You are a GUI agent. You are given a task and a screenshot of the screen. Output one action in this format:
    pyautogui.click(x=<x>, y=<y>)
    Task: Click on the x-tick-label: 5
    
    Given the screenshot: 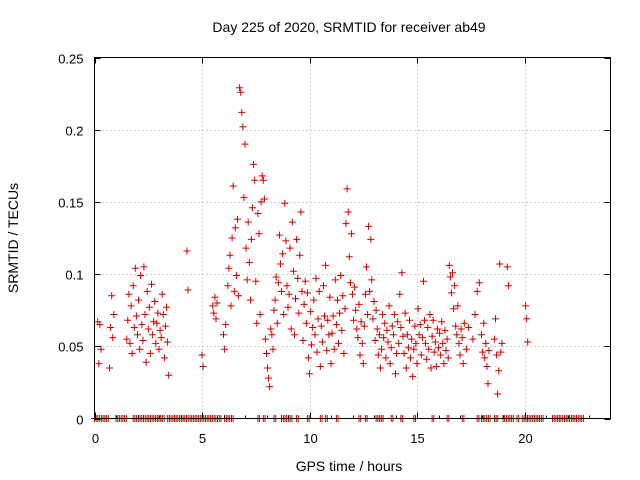 What is the action you would take?
    pyautogui.click(x=202, y=438)
    